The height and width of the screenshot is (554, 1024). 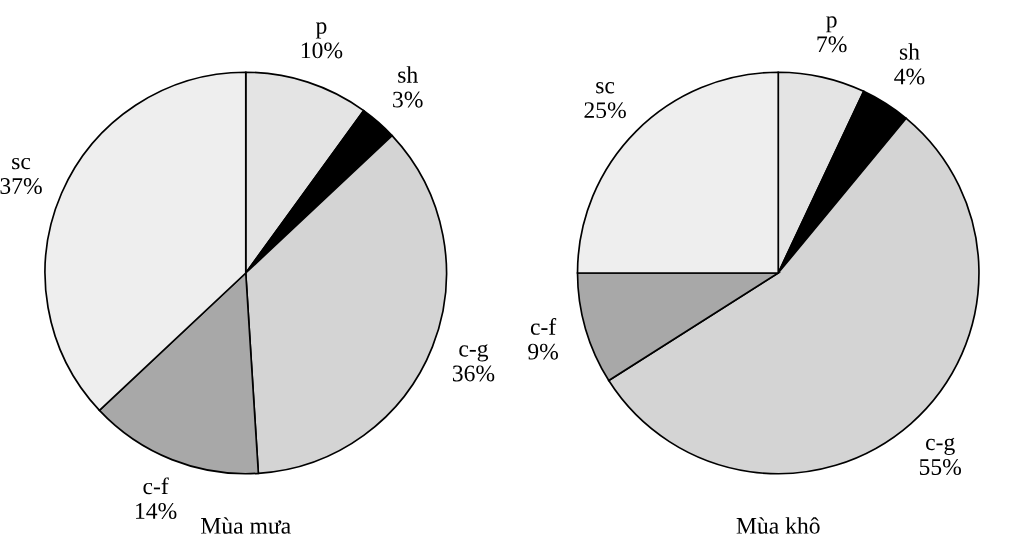 What do you see at coordinates (832, 44) in the screenshot?
I see `data-label: 7%` at bounding box center [832, 44].